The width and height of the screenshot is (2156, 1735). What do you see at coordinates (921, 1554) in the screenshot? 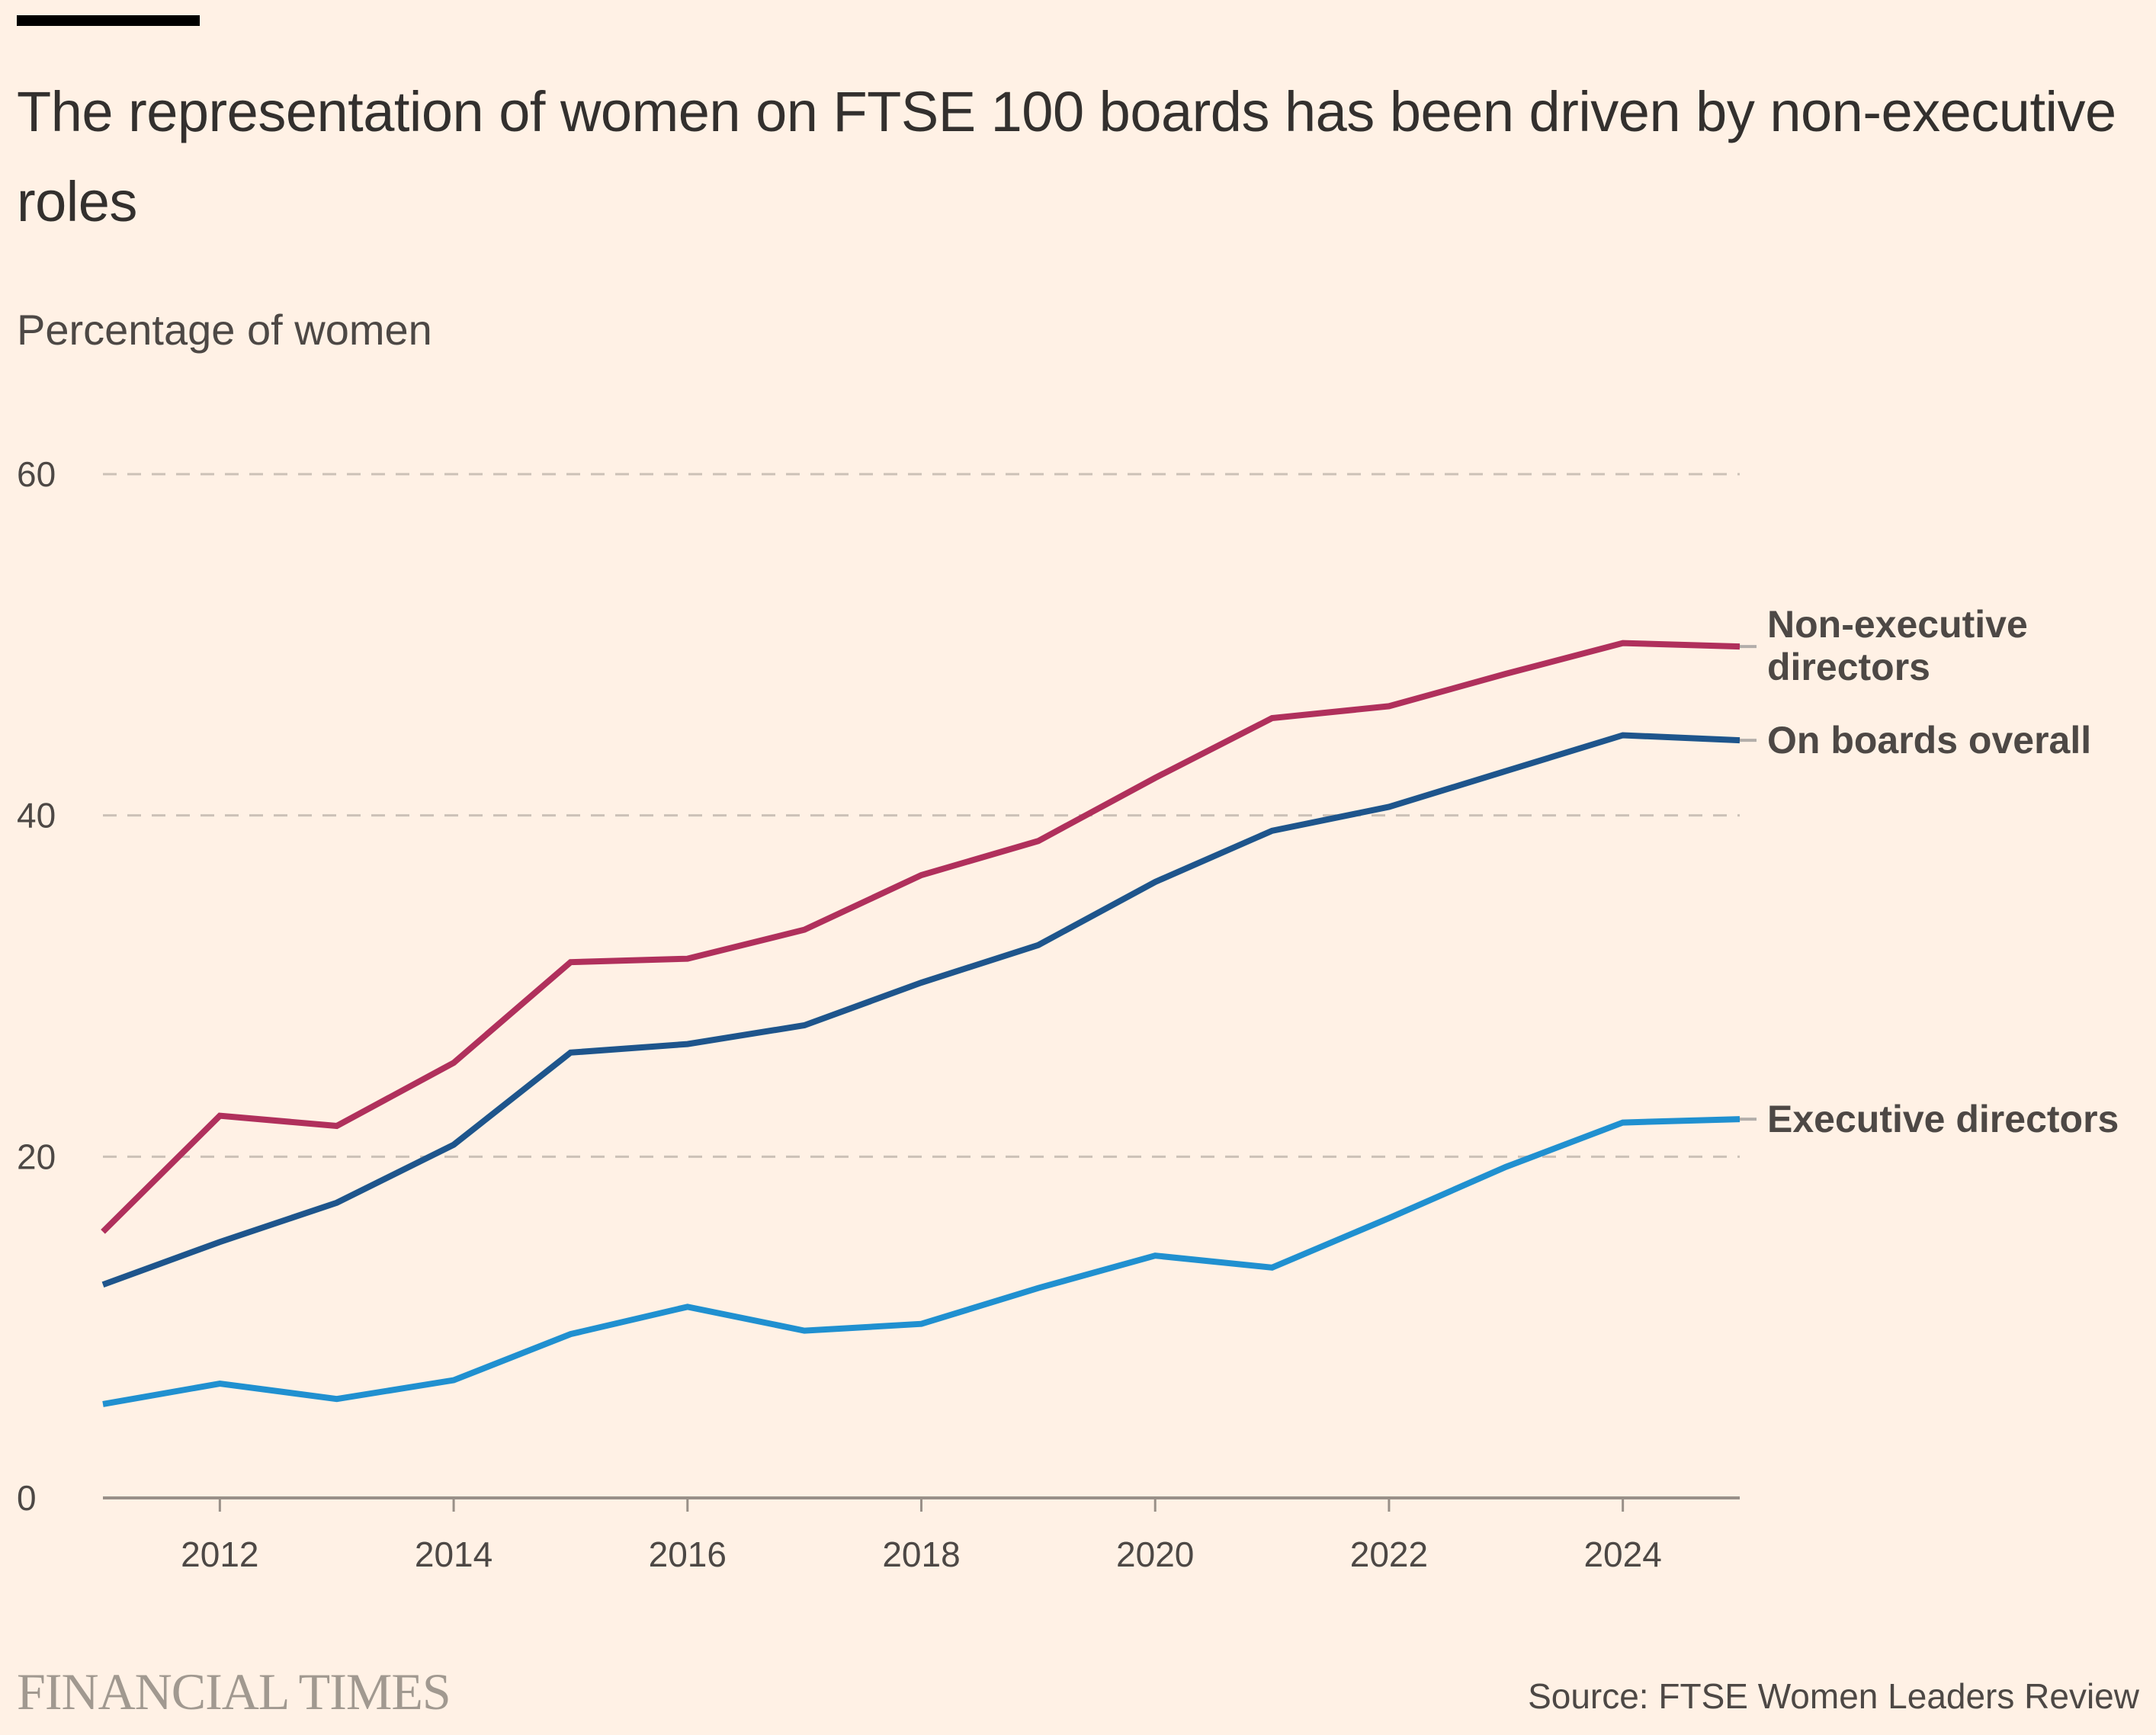
I see `x-tick-label: 2018` at bounding box center [921, 1554].